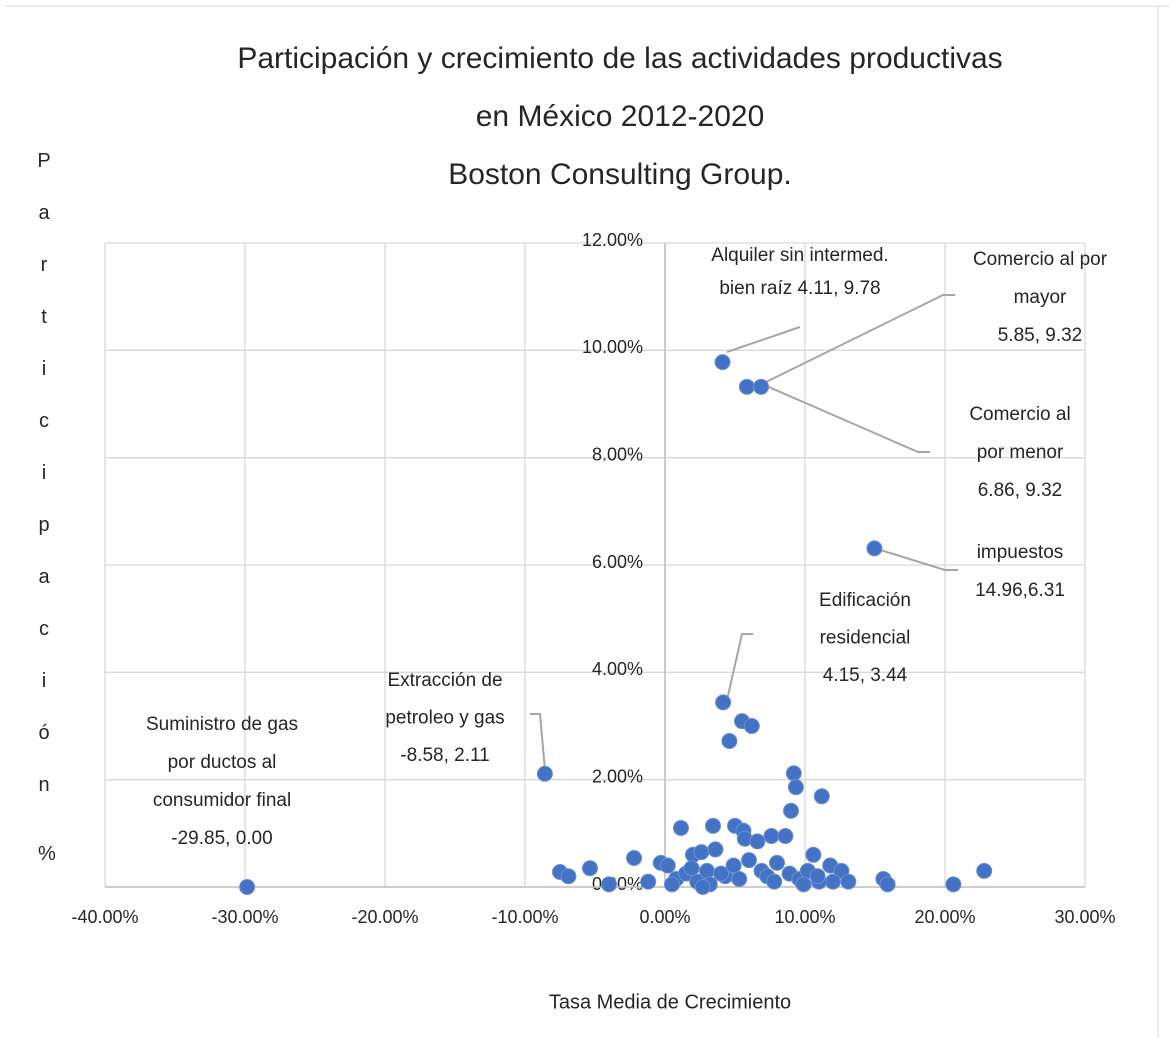  I want to click on annotation: petroleo y gas, so click(444, 718).